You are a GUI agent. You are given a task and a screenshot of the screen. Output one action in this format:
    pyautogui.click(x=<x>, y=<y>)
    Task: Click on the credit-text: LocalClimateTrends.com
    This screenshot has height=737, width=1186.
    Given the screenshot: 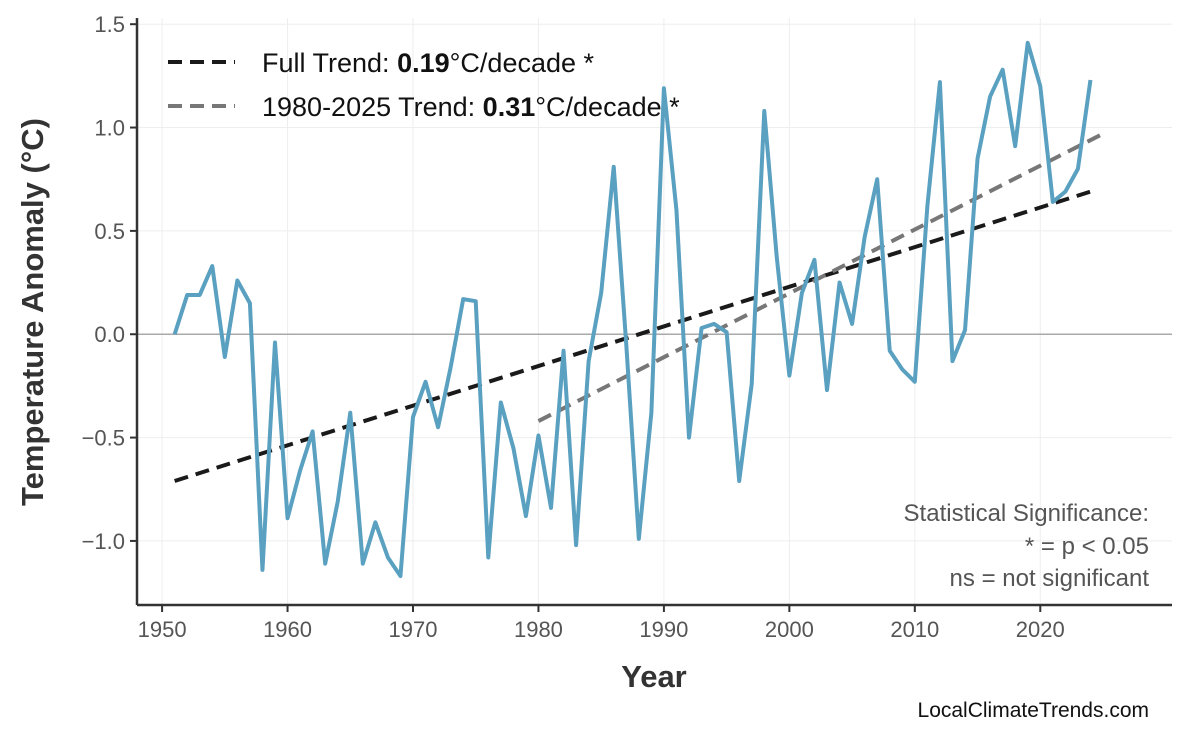 What is the action you would take?
    pyautogui.click(x=1033, y=710)
    